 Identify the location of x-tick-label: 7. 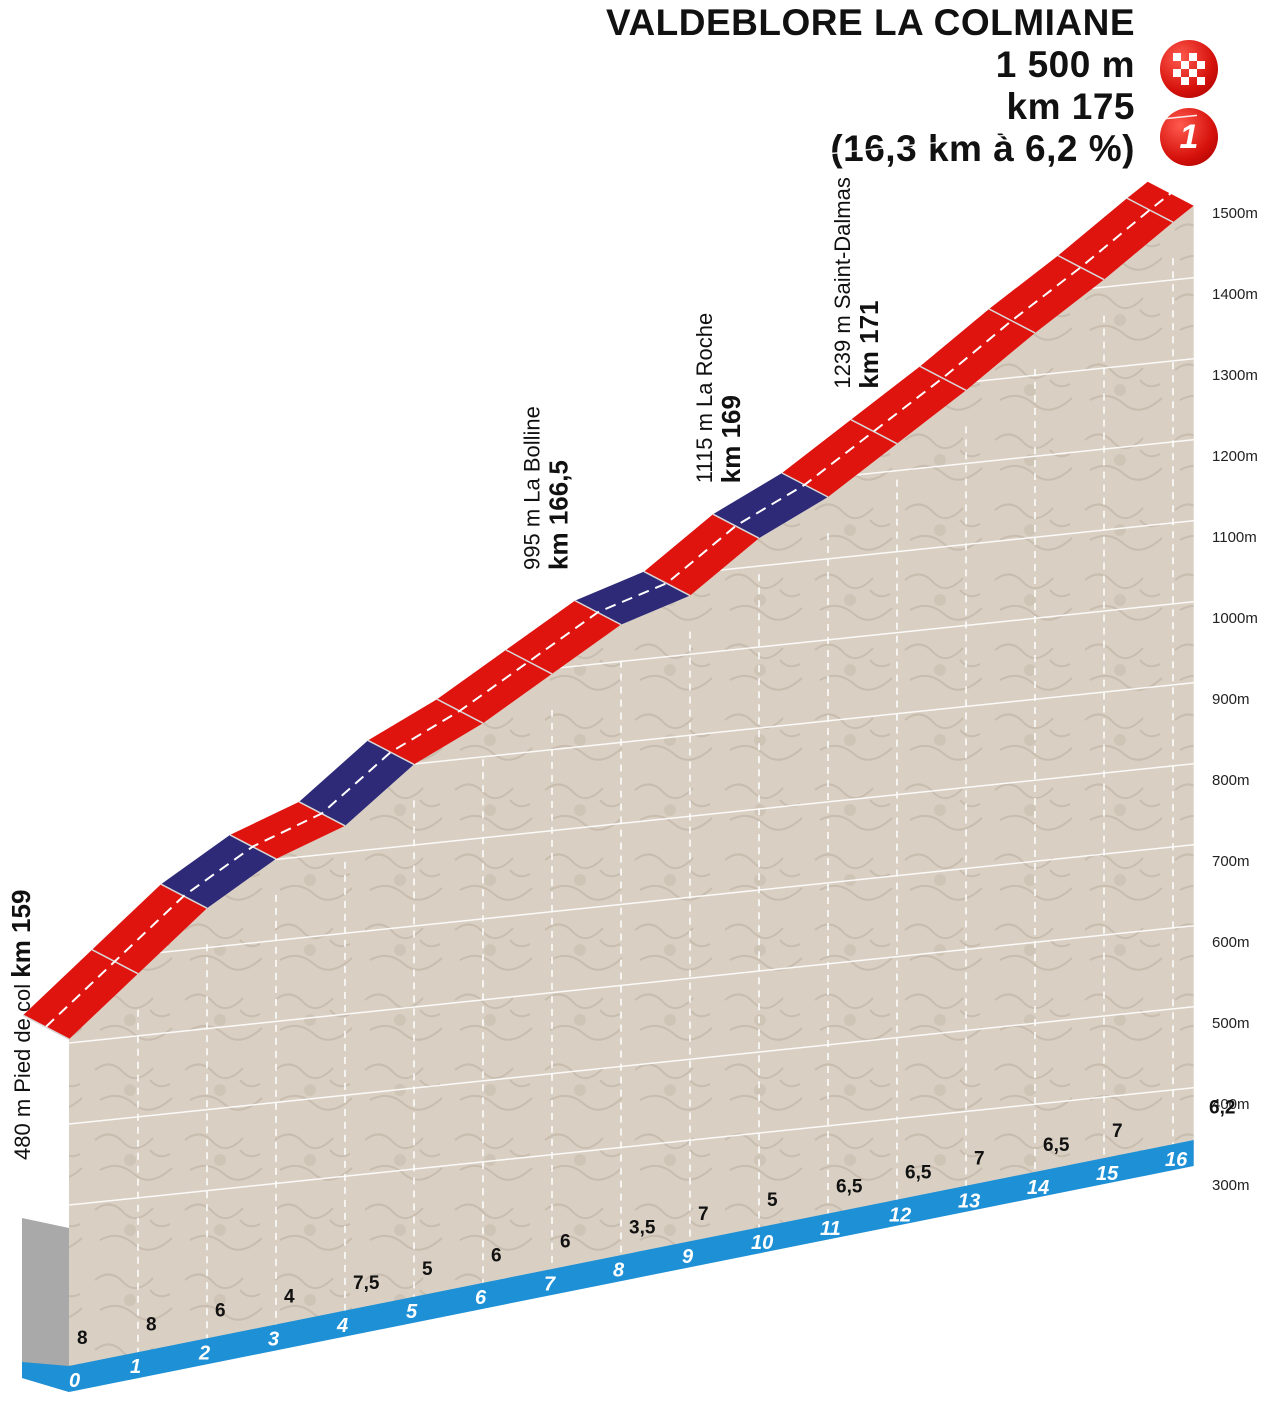
(550, 1284).